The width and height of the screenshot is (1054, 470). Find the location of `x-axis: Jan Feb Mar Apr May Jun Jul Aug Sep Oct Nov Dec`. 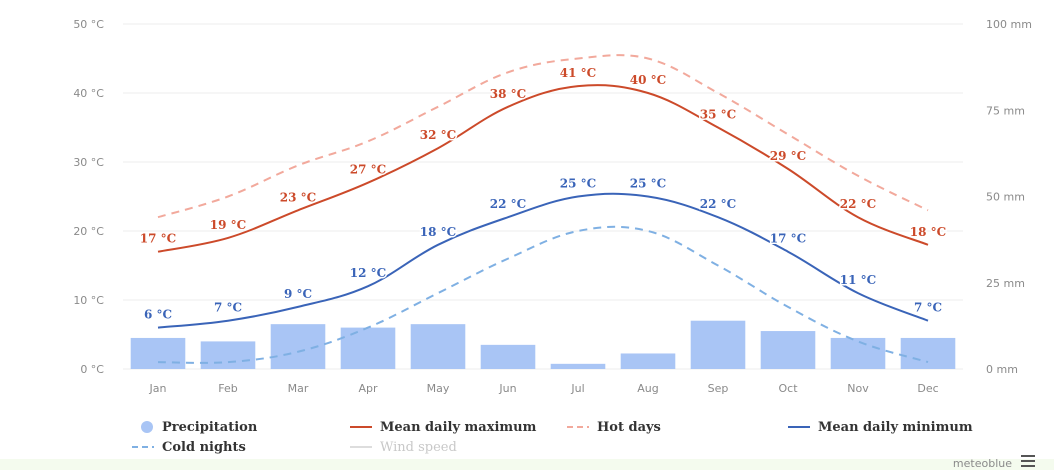

x-axis: Jan Feb Mar Apr May Jun Jul Aug Sep Oct Nov Dec is located at coordinates (544, 388).